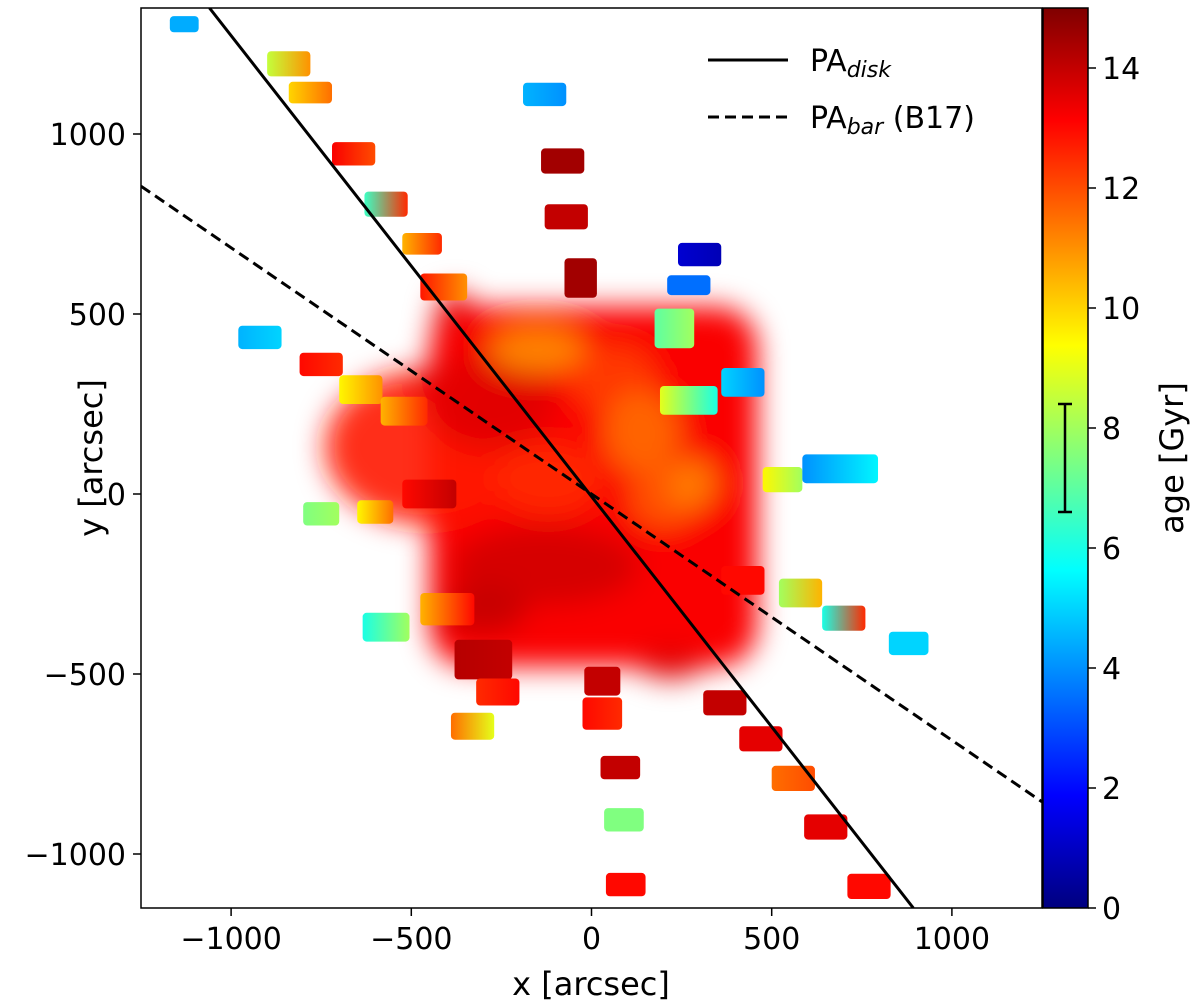  I want to click on colorbar-error-bar, so click(1065, 458).